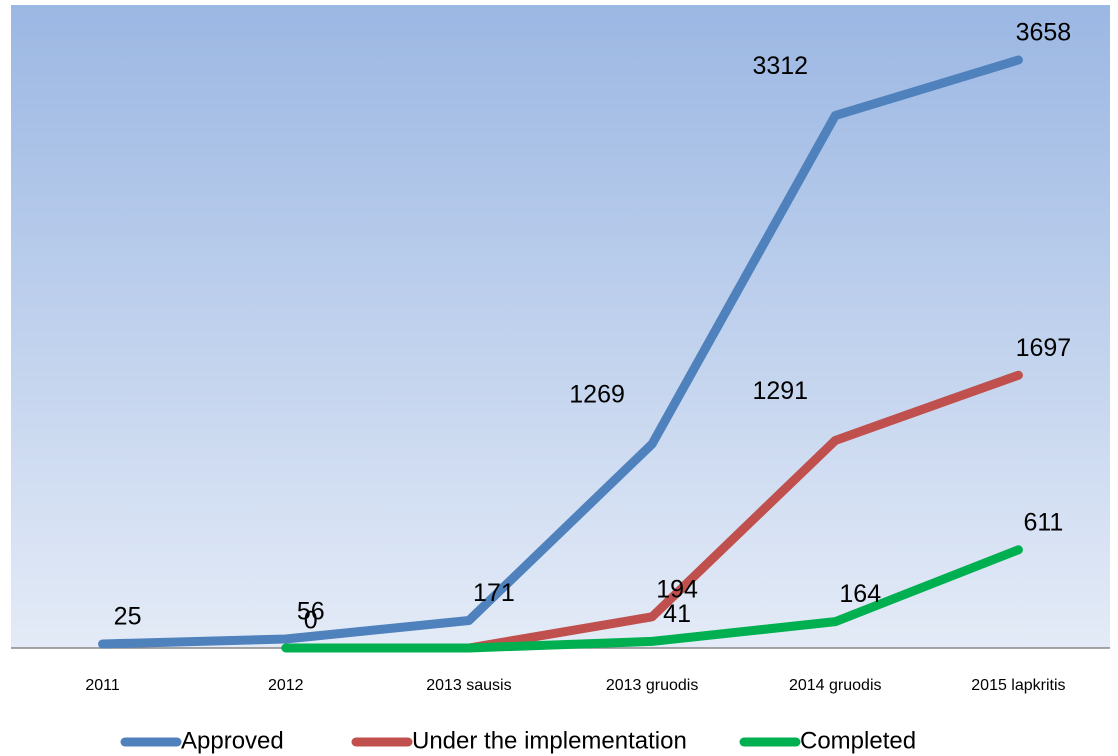  What do you see at coordinates (652, 599) in the screenshot?
I see `series-line` at bounding box center [652, 599].